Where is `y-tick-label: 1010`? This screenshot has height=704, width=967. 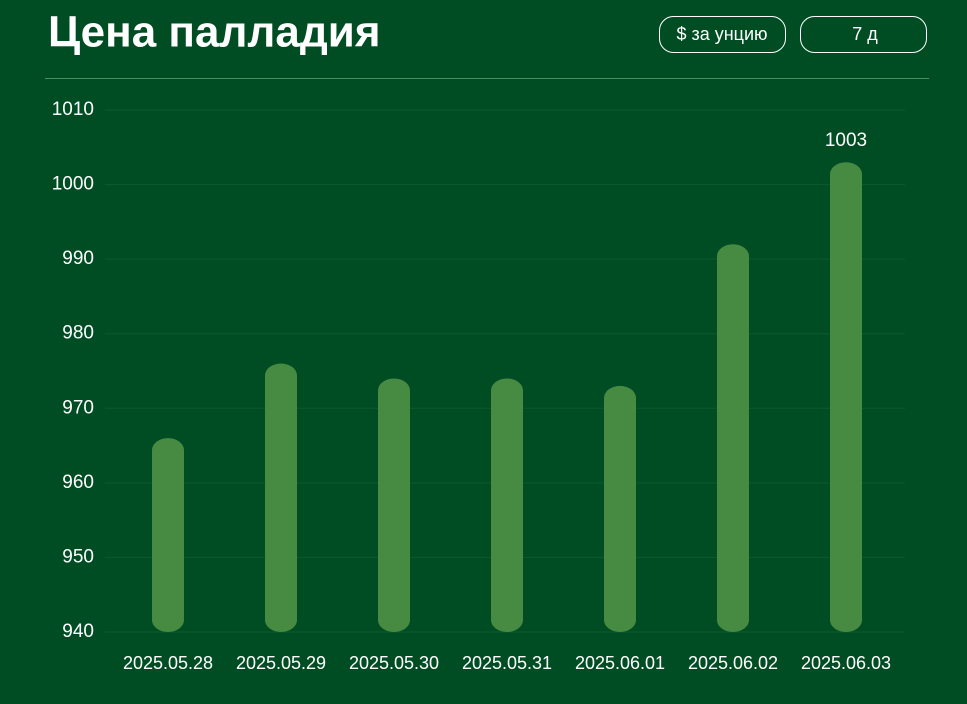 y-tick-label: 1010 is located at coordinates (73, 109).